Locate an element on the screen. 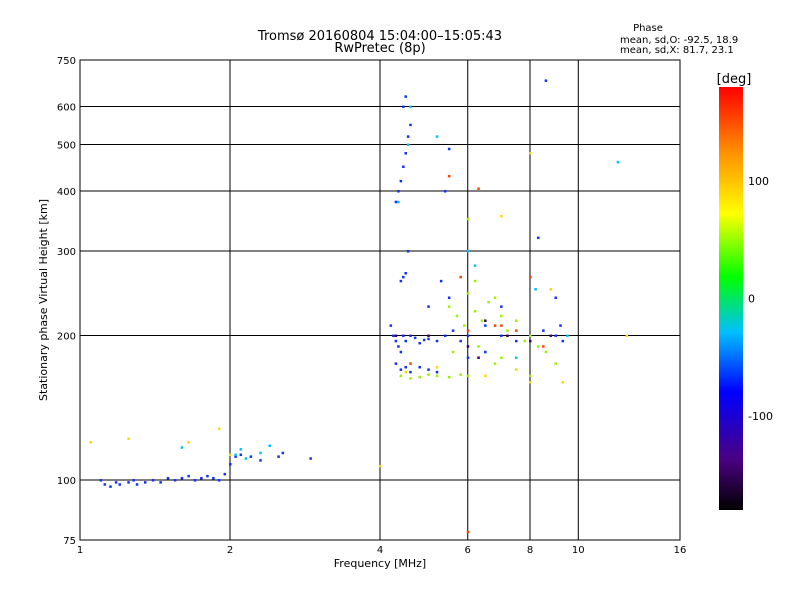 The image size is (800, 600). colorbar-tick-label: 100 is located at coordinates (758, 181).